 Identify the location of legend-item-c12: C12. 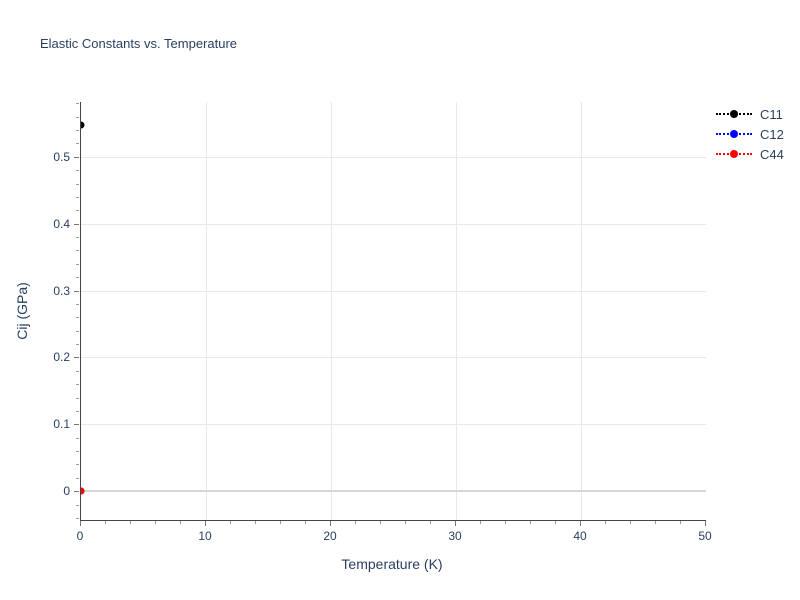
(750, 134).